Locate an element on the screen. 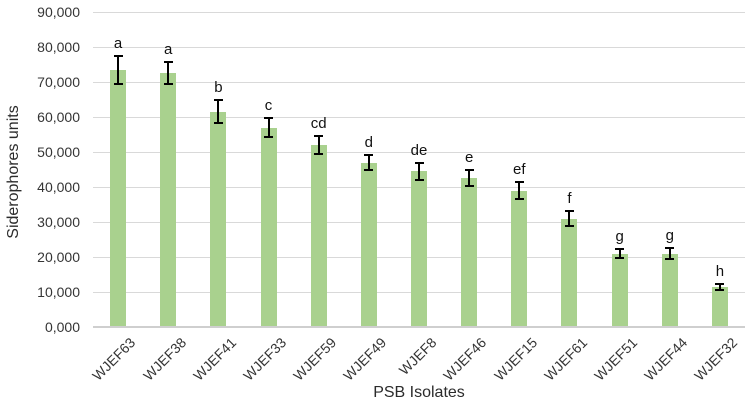 The image size is (750, 413). x-tick-label: WJEF63 is located at coordinates (114, 359).